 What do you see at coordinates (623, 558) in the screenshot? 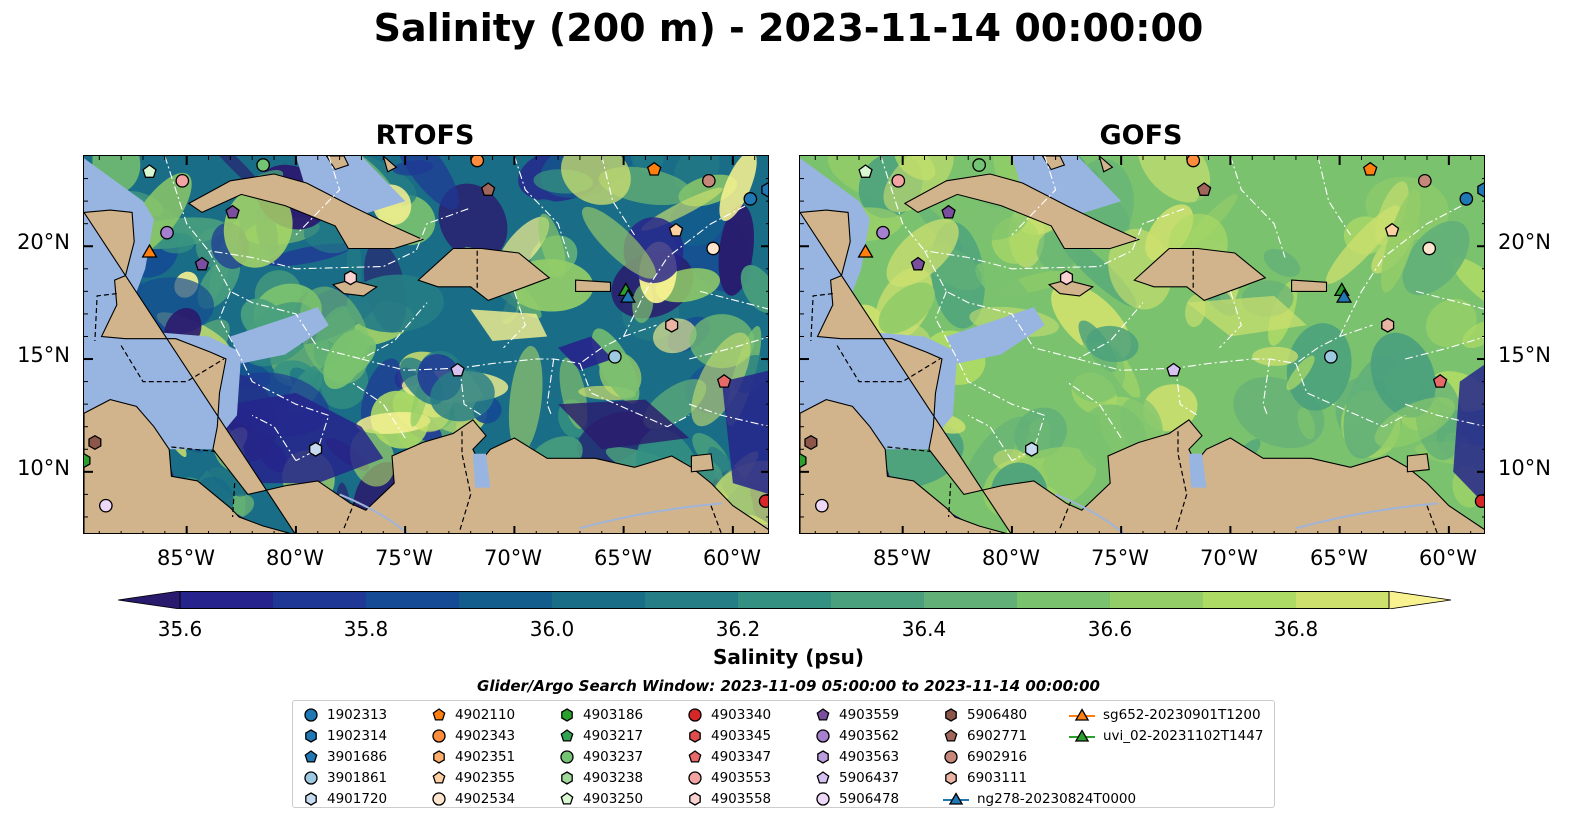
I see `lon-label-rtofs: 65°W` at bounding box center [623, 558].